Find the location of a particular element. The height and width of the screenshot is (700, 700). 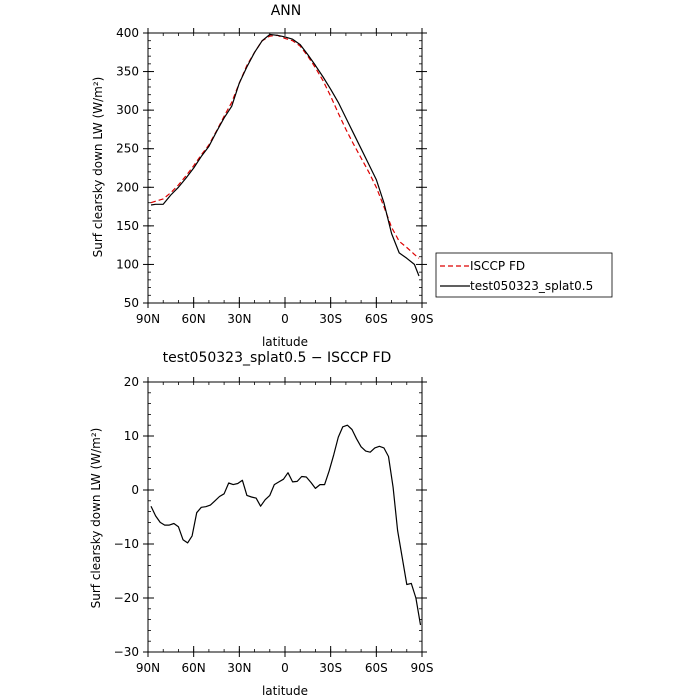

y-tick-label: −10 is located at coordinates (126, 544).